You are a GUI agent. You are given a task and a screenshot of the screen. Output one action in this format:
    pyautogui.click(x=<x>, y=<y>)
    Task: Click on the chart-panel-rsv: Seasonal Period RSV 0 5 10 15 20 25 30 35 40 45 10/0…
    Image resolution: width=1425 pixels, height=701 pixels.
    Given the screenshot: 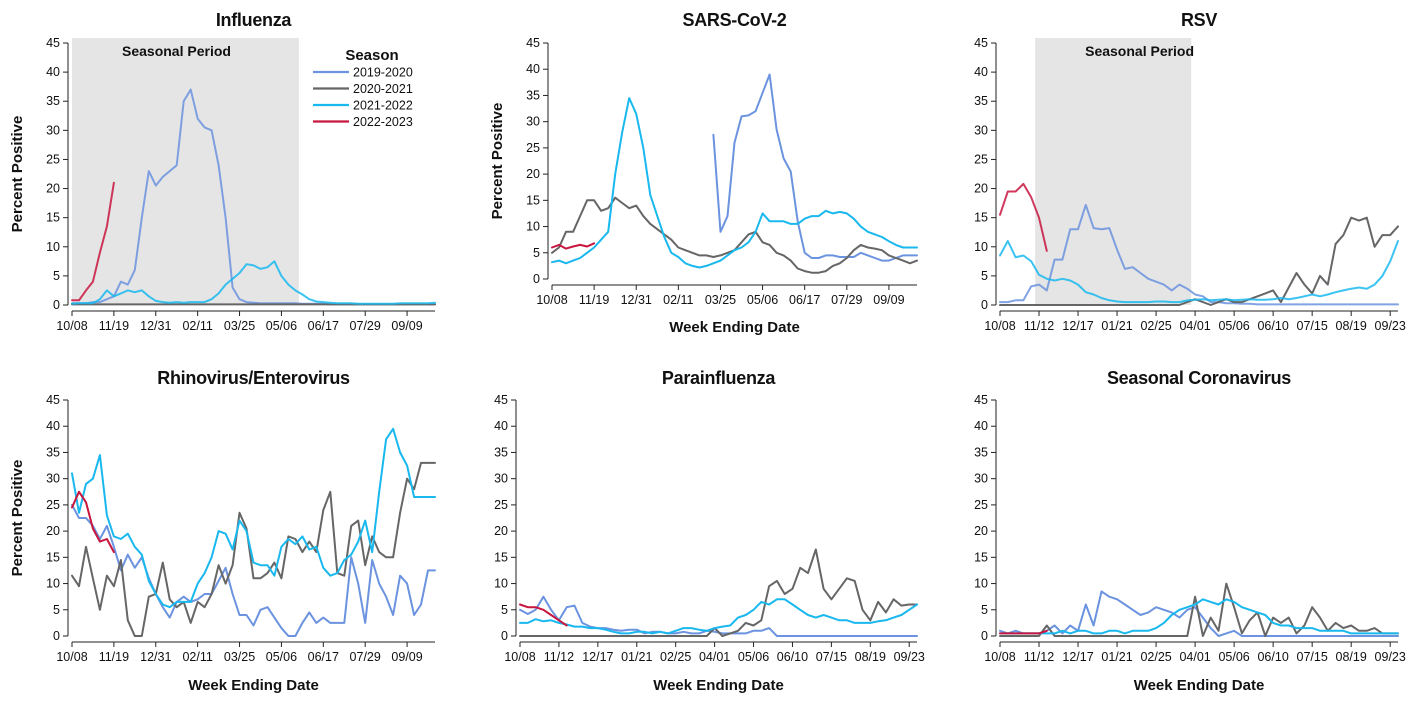 What is the action you would take?
    pyautogui.click(x=1190, y=171)
    